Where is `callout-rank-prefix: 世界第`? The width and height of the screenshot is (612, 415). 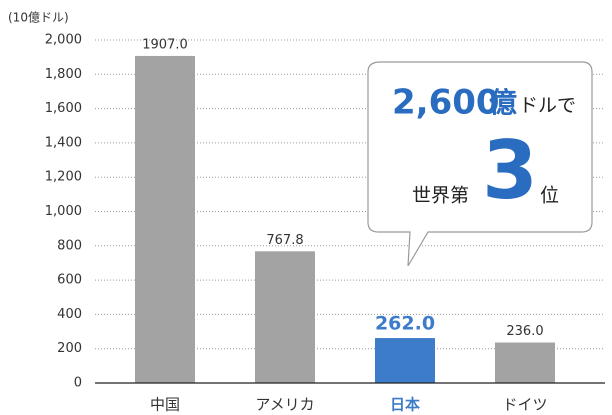 callout-rank-prefix: 世界第 is located at coordinates (440, 196).